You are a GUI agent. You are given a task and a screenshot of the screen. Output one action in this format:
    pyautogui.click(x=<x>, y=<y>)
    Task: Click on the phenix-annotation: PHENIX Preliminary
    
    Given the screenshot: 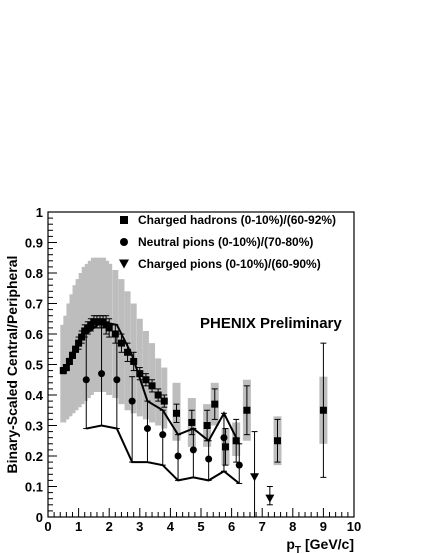 What is the action you would take?
    pyautogui.click(x=271, y=323)
    